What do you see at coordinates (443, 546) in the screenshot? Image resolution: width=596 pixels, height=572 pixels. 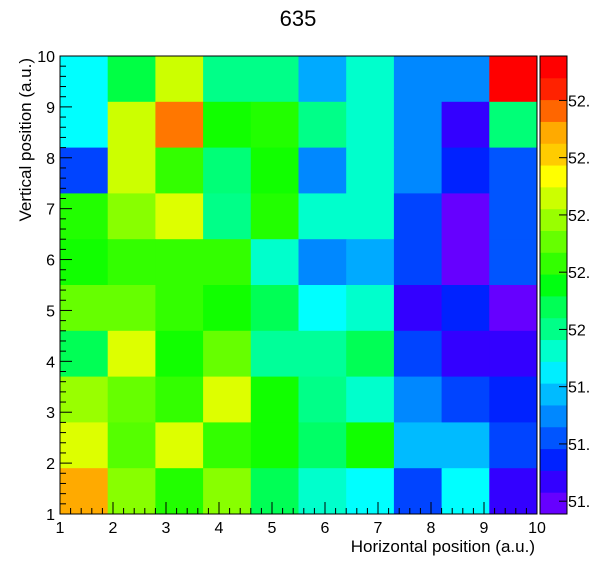 I see `x-axis-label: Horizontal position (a.u.)` at bounding box center [443, 546].